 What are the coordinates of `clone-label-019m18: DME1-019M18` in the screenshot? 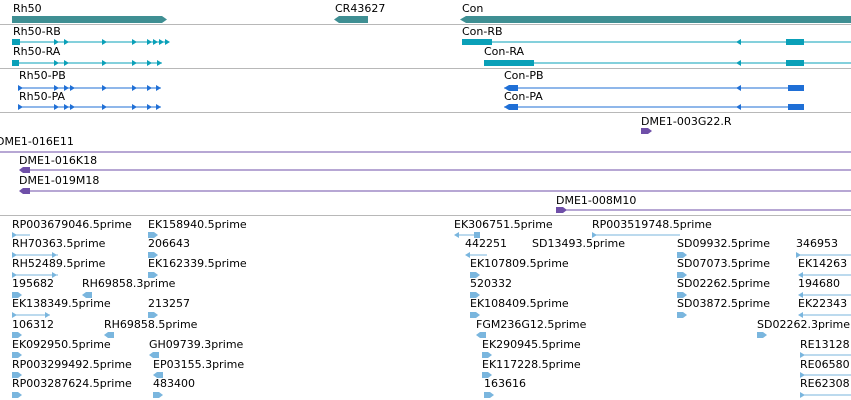 It's located at (59, 180).